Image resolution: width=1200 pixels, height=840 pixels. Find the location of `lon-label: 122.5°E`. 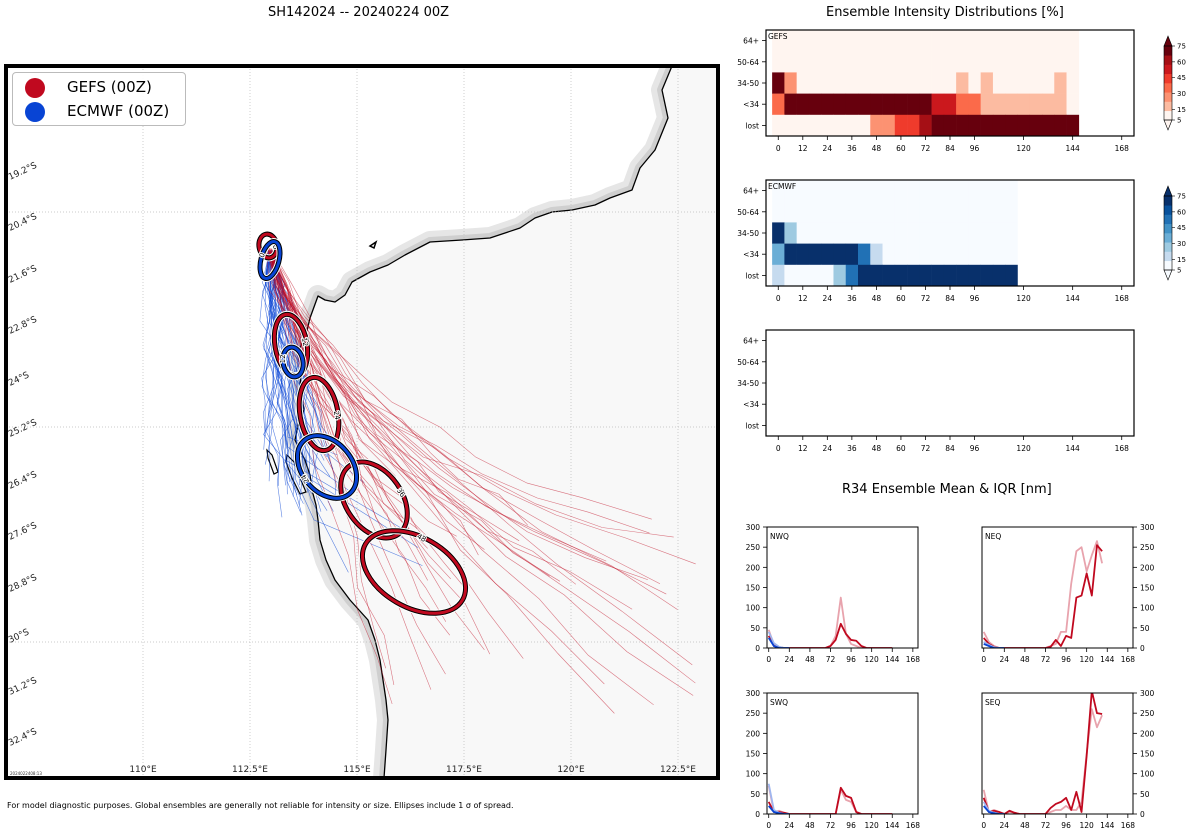

lon-label: 122.5°E is located at coordinates (678, 770).